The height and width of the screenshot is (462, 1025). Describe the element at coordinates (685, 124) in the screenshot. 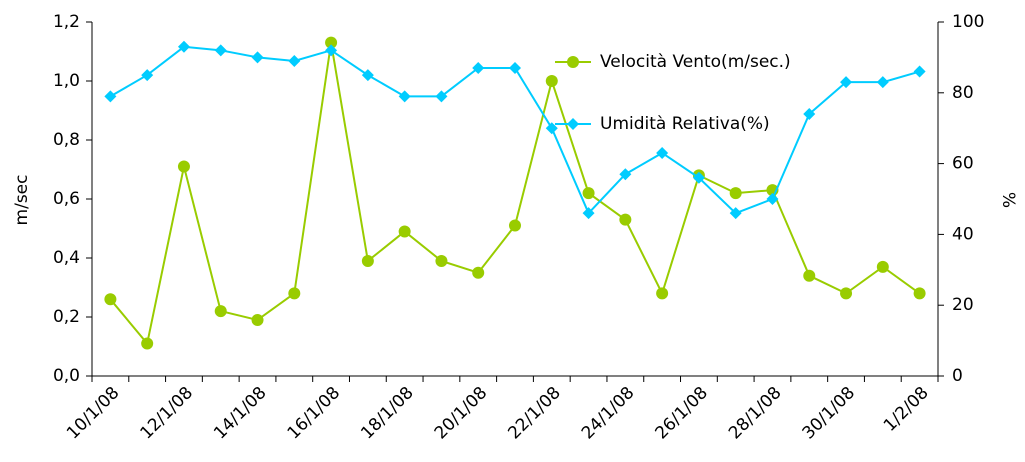

I see `legend-label: Umidità Relativa(%)` at that location.